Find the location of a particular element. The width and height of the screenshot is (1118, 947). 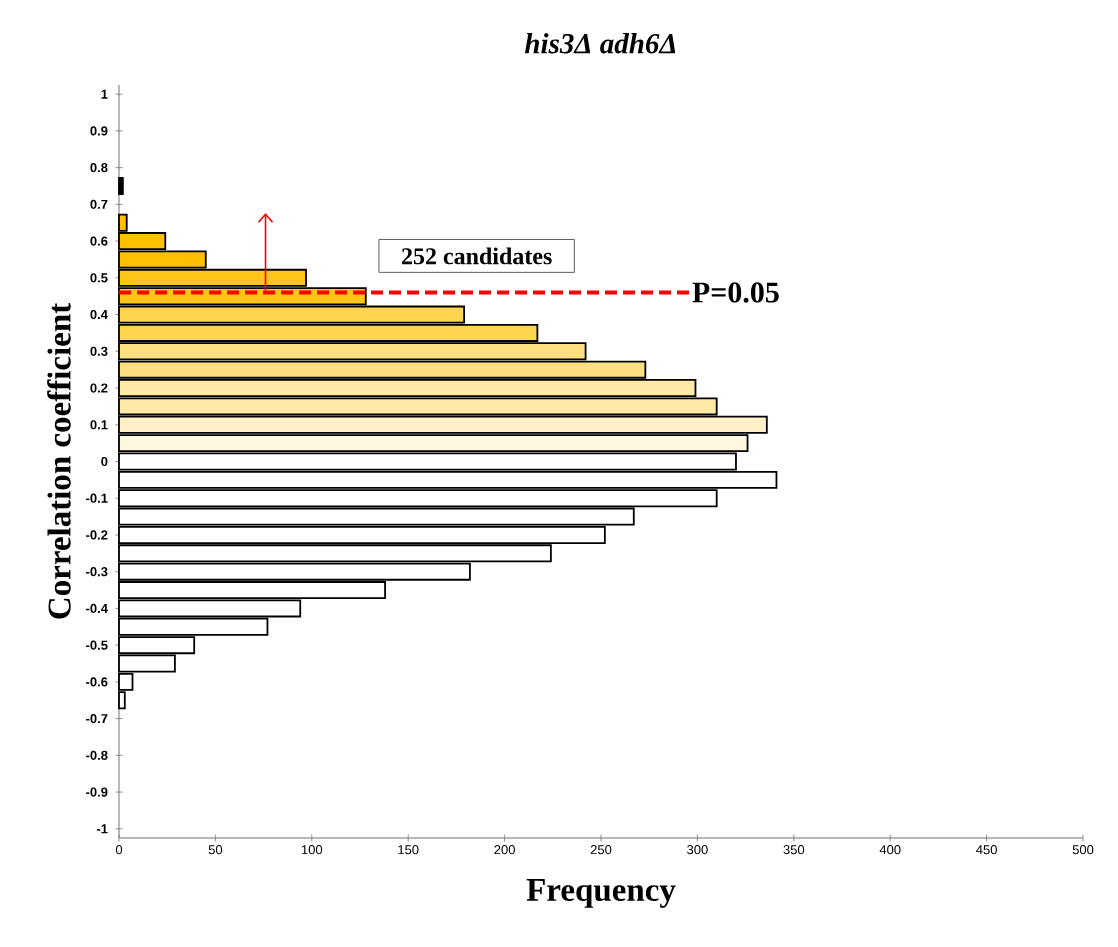

x-tick-label: 250 is located at coordinates (601, 850).